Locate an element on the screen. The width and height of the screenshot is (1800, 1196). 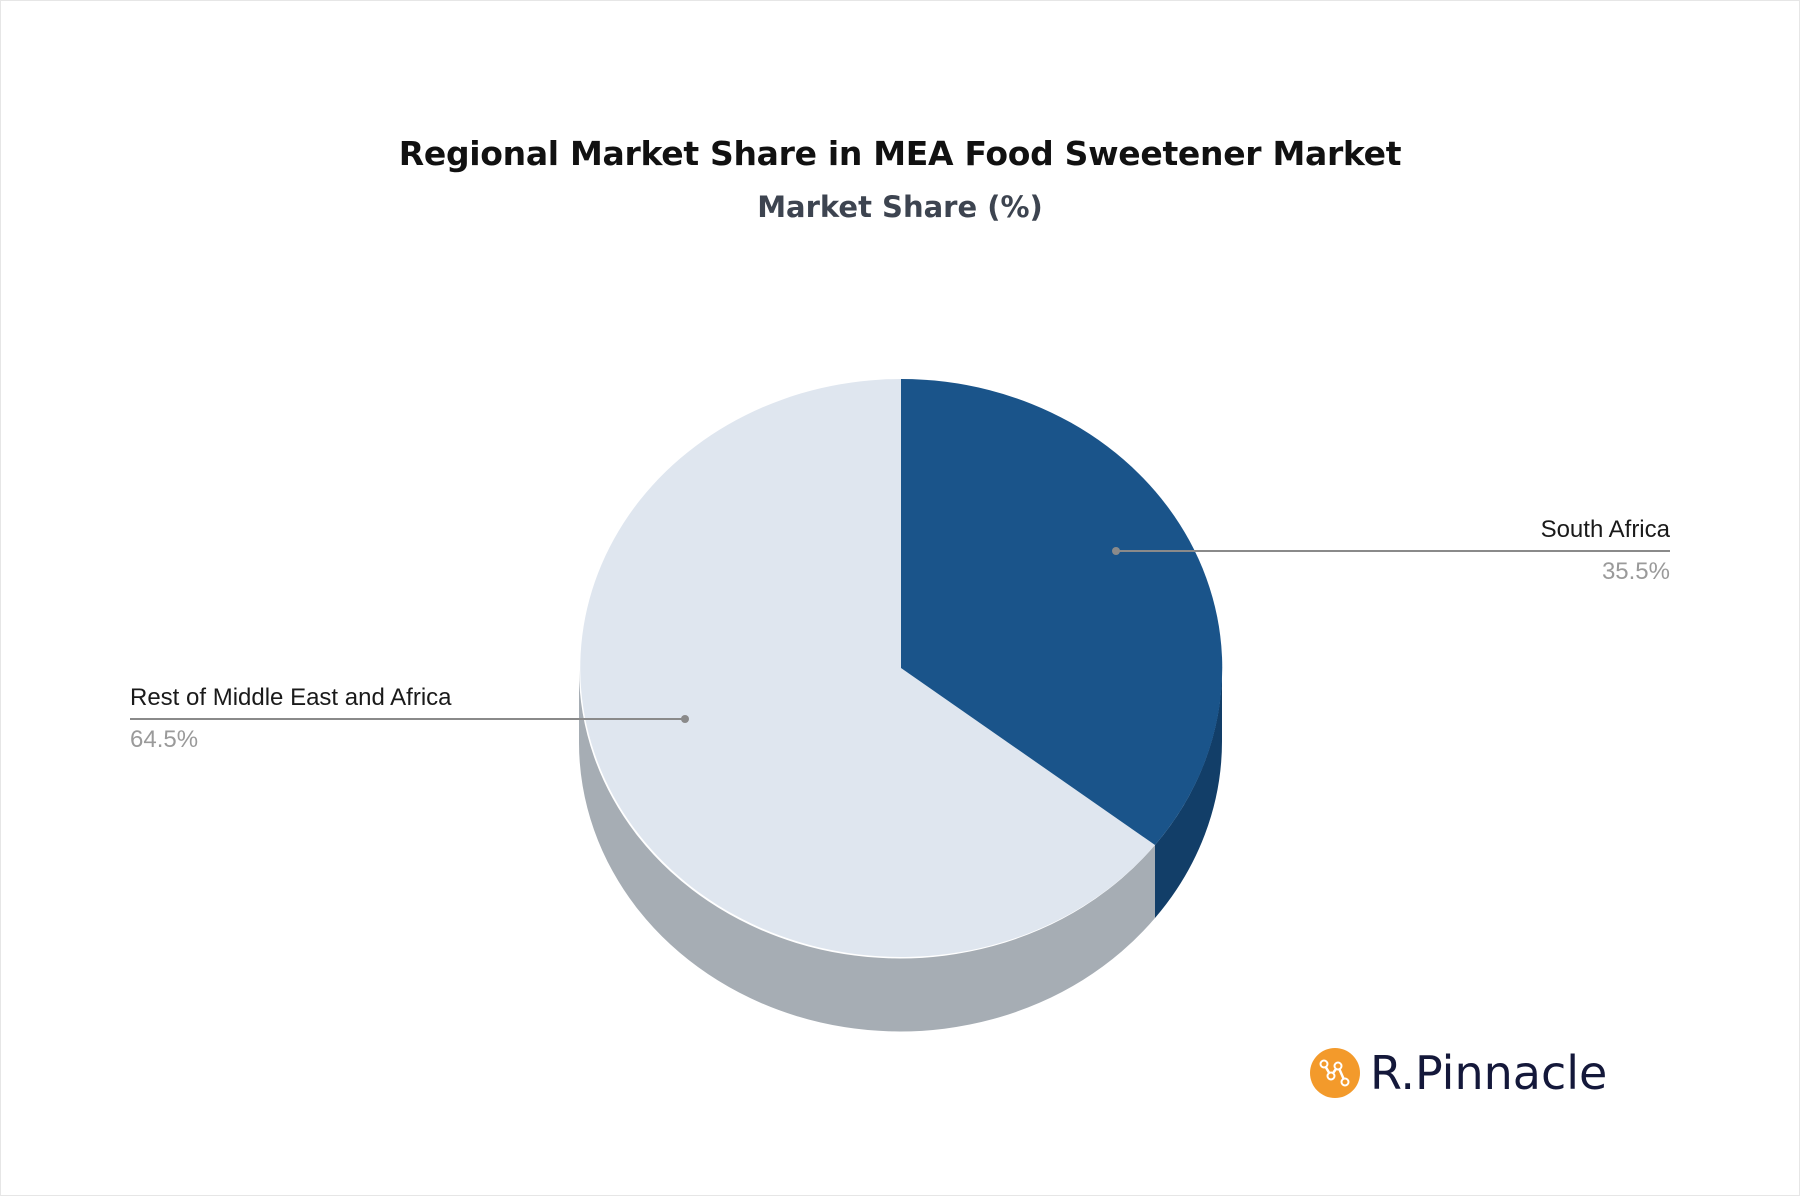
slice-south-africa is located at coordinates (1062, 611).